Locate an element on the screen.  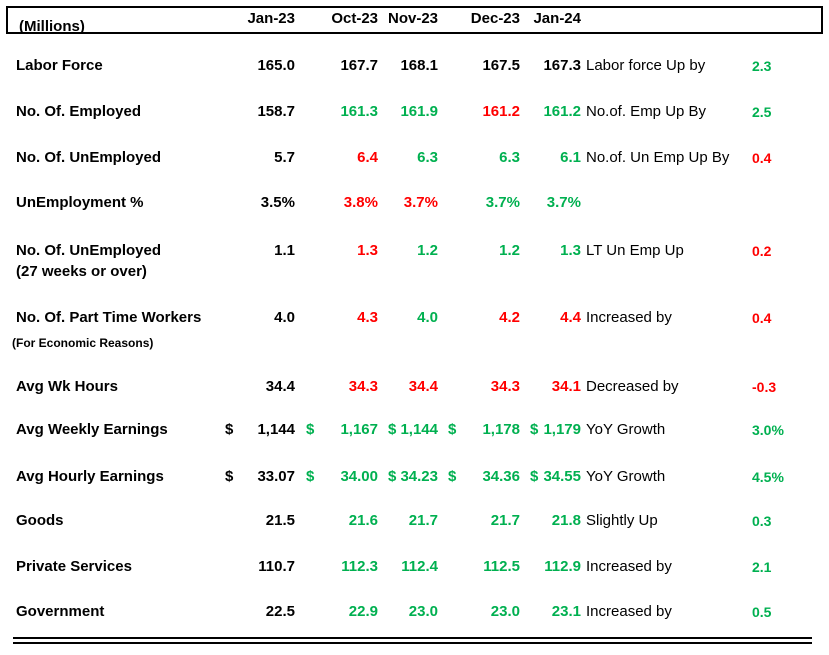
cell-jan23: 110.7 is located at coordinates (260, 567).